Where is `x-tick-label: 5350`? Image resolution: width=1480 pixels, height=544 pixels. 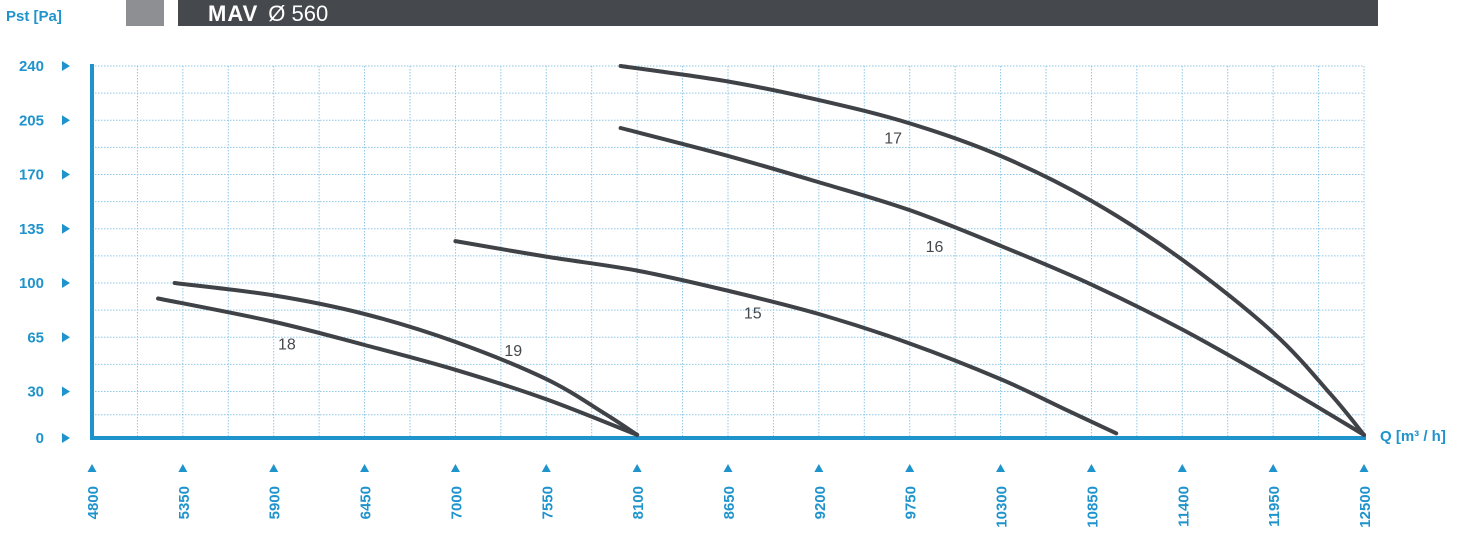 x-tick-label: 5350 is located at coordinates (184, 502).